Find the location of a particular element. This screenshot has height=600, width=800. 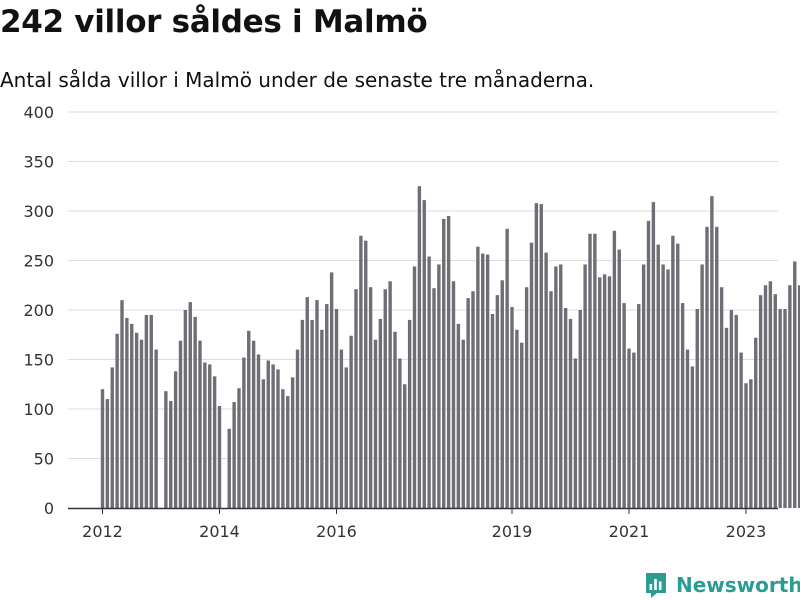

x-tick-label: 2012 is located at coordinates (102, 531).